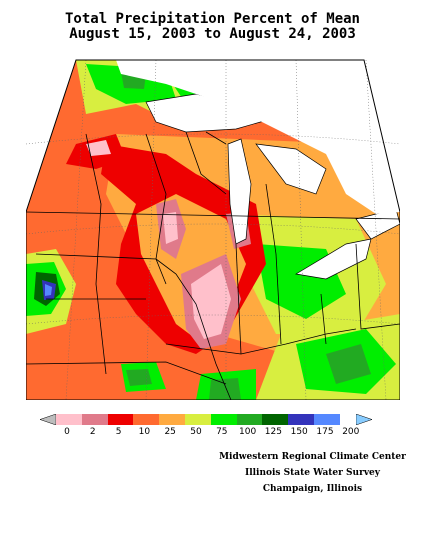 The width and height of the screenshot is (425, 550). I want to click on map-title: Total Precipitation Percent of Mean, so click(212, 19).